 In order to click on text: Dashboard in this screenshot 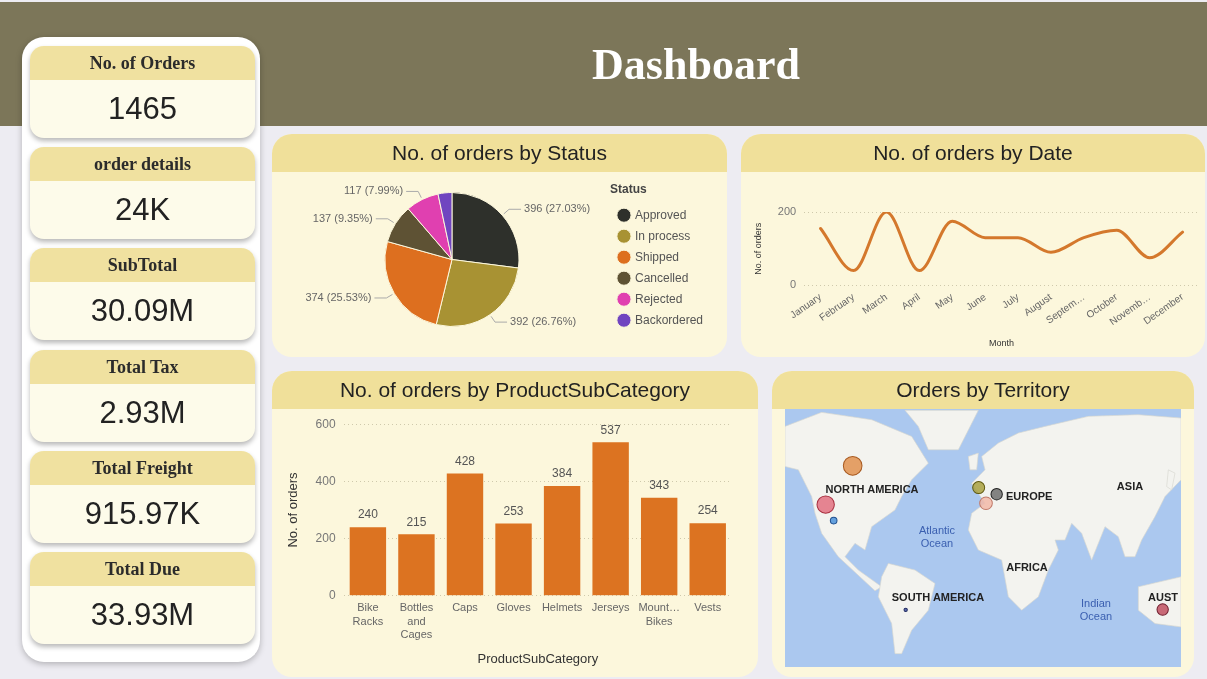, I will do `click(696, 64)`.